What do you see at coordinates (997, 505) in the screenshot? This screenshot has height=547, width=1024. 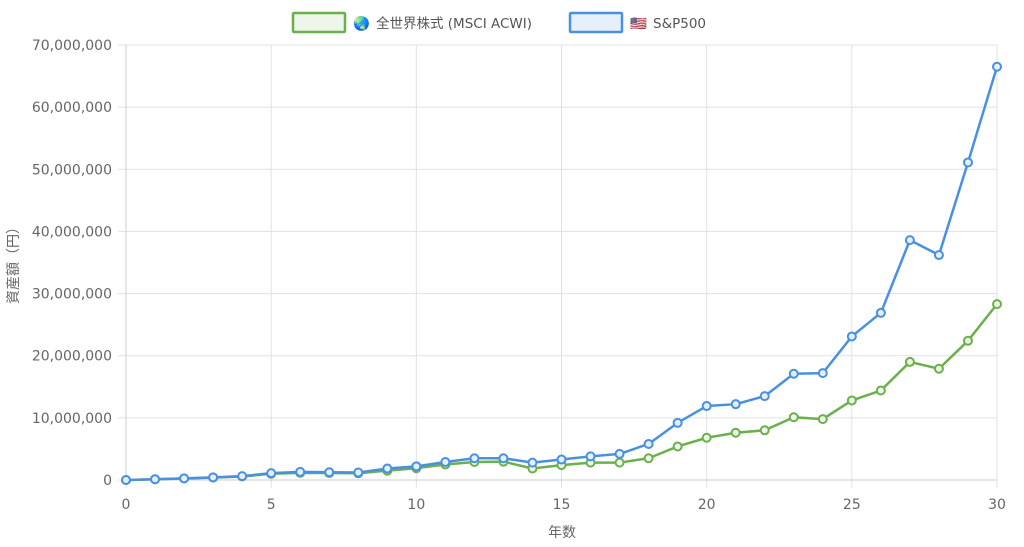 I see `x-tick-label: 30` at bounding box center [997, 505].